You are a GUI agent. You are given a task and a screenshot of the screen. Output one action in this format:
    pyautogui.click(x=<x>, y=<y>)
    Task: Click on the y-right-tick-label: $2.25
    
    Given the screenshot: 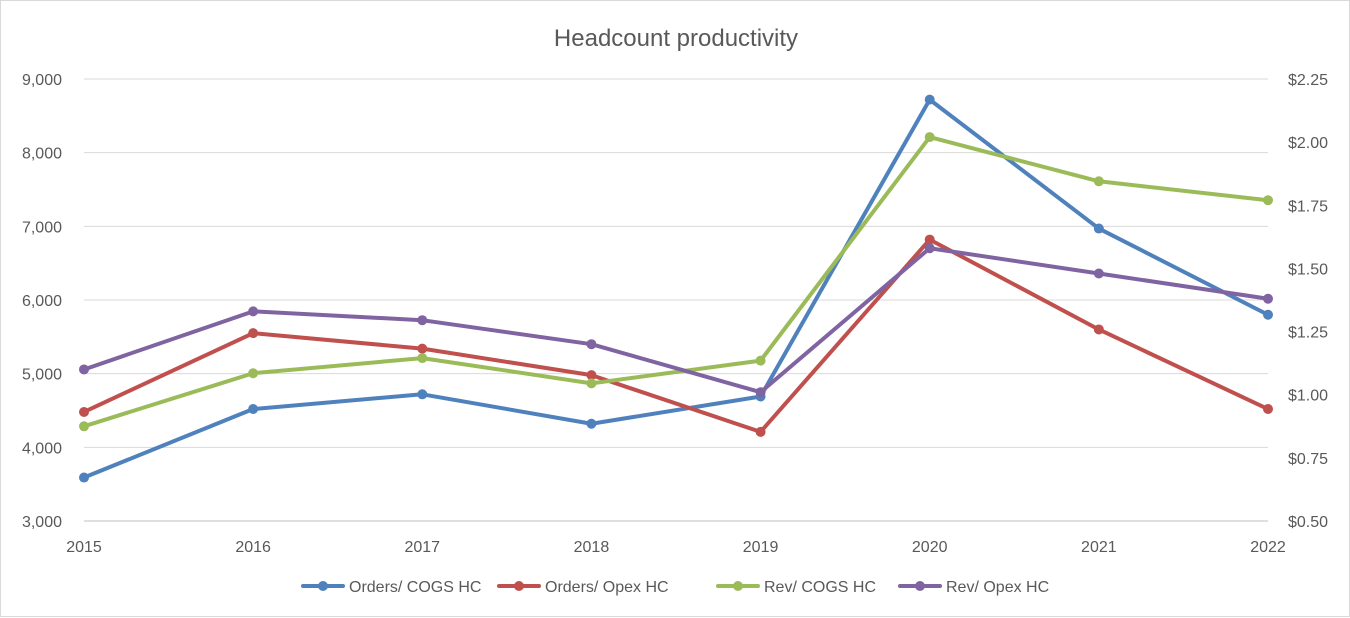 What is the action you would take?
    pyautogui.click(x=1308, y=80)
    